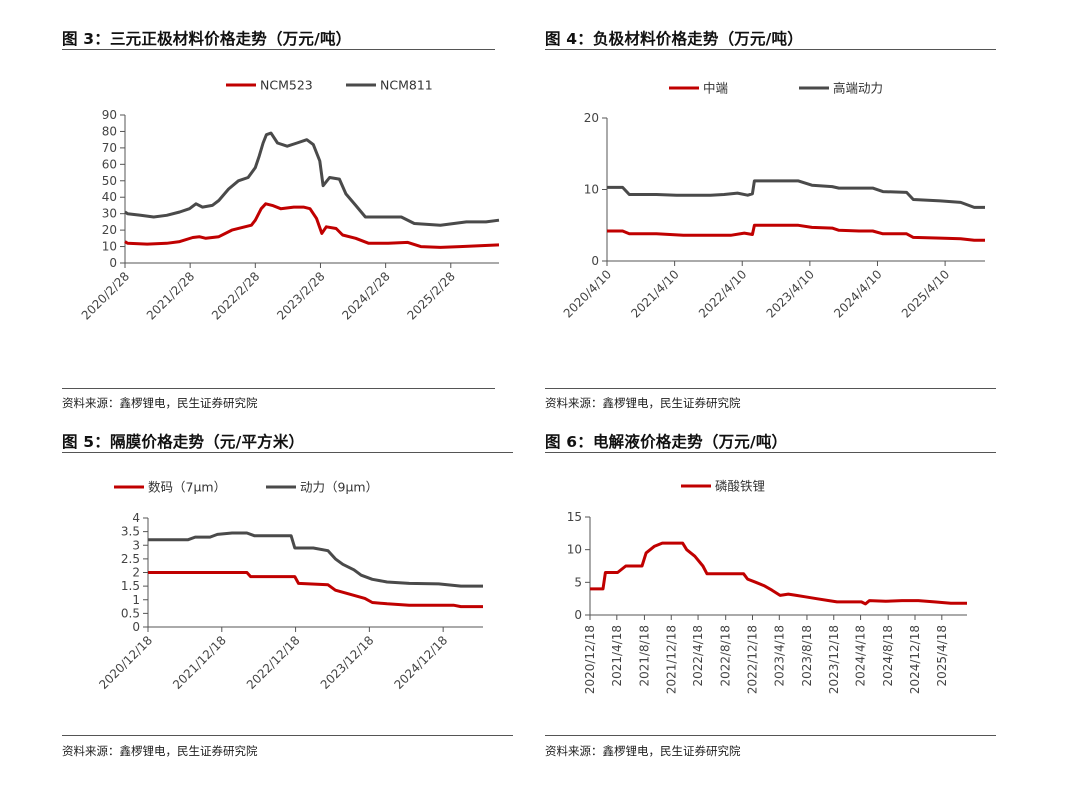  What do you see at coordinates (109, 197) in the screenshot?
I see `y-tick-label: 40` at bounding box center [109, 197].